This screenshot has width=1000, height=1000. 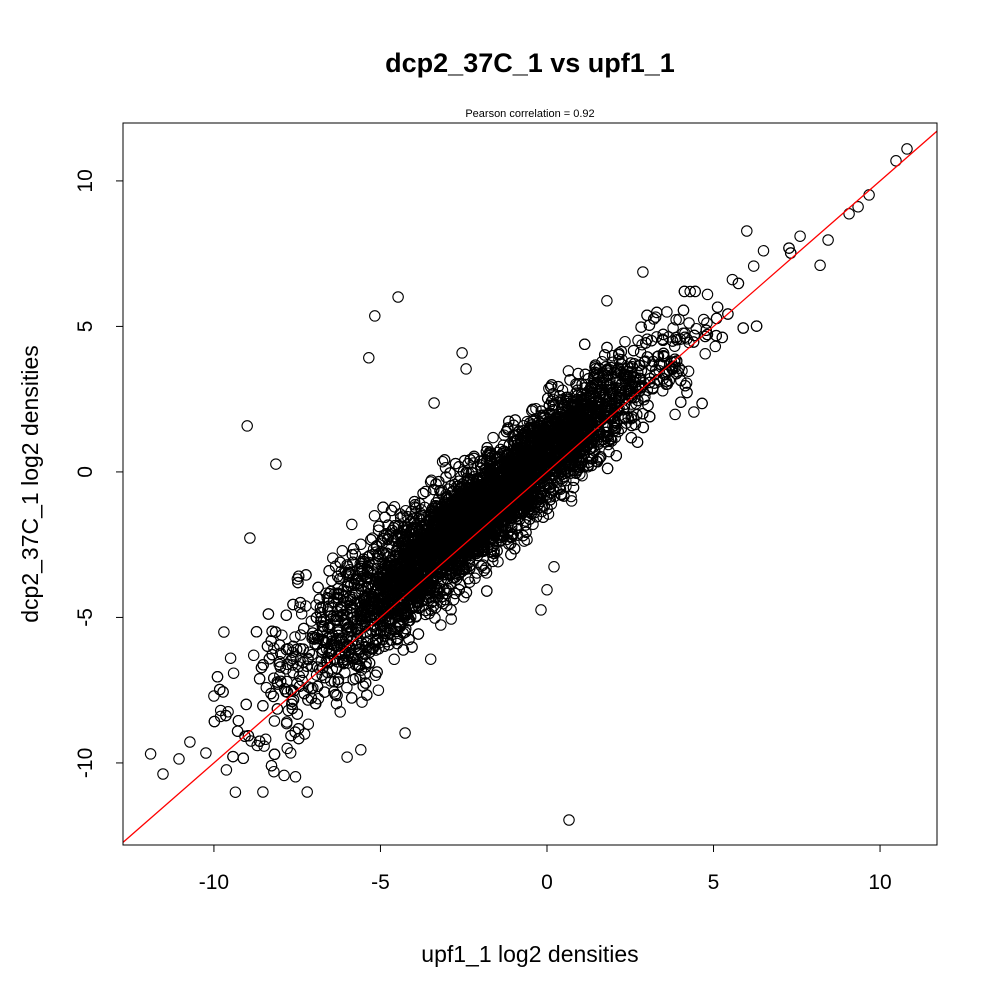 I want to click on chart-title: dcp2_37C_1 vs upf1_1, so click(x=530, y=63).